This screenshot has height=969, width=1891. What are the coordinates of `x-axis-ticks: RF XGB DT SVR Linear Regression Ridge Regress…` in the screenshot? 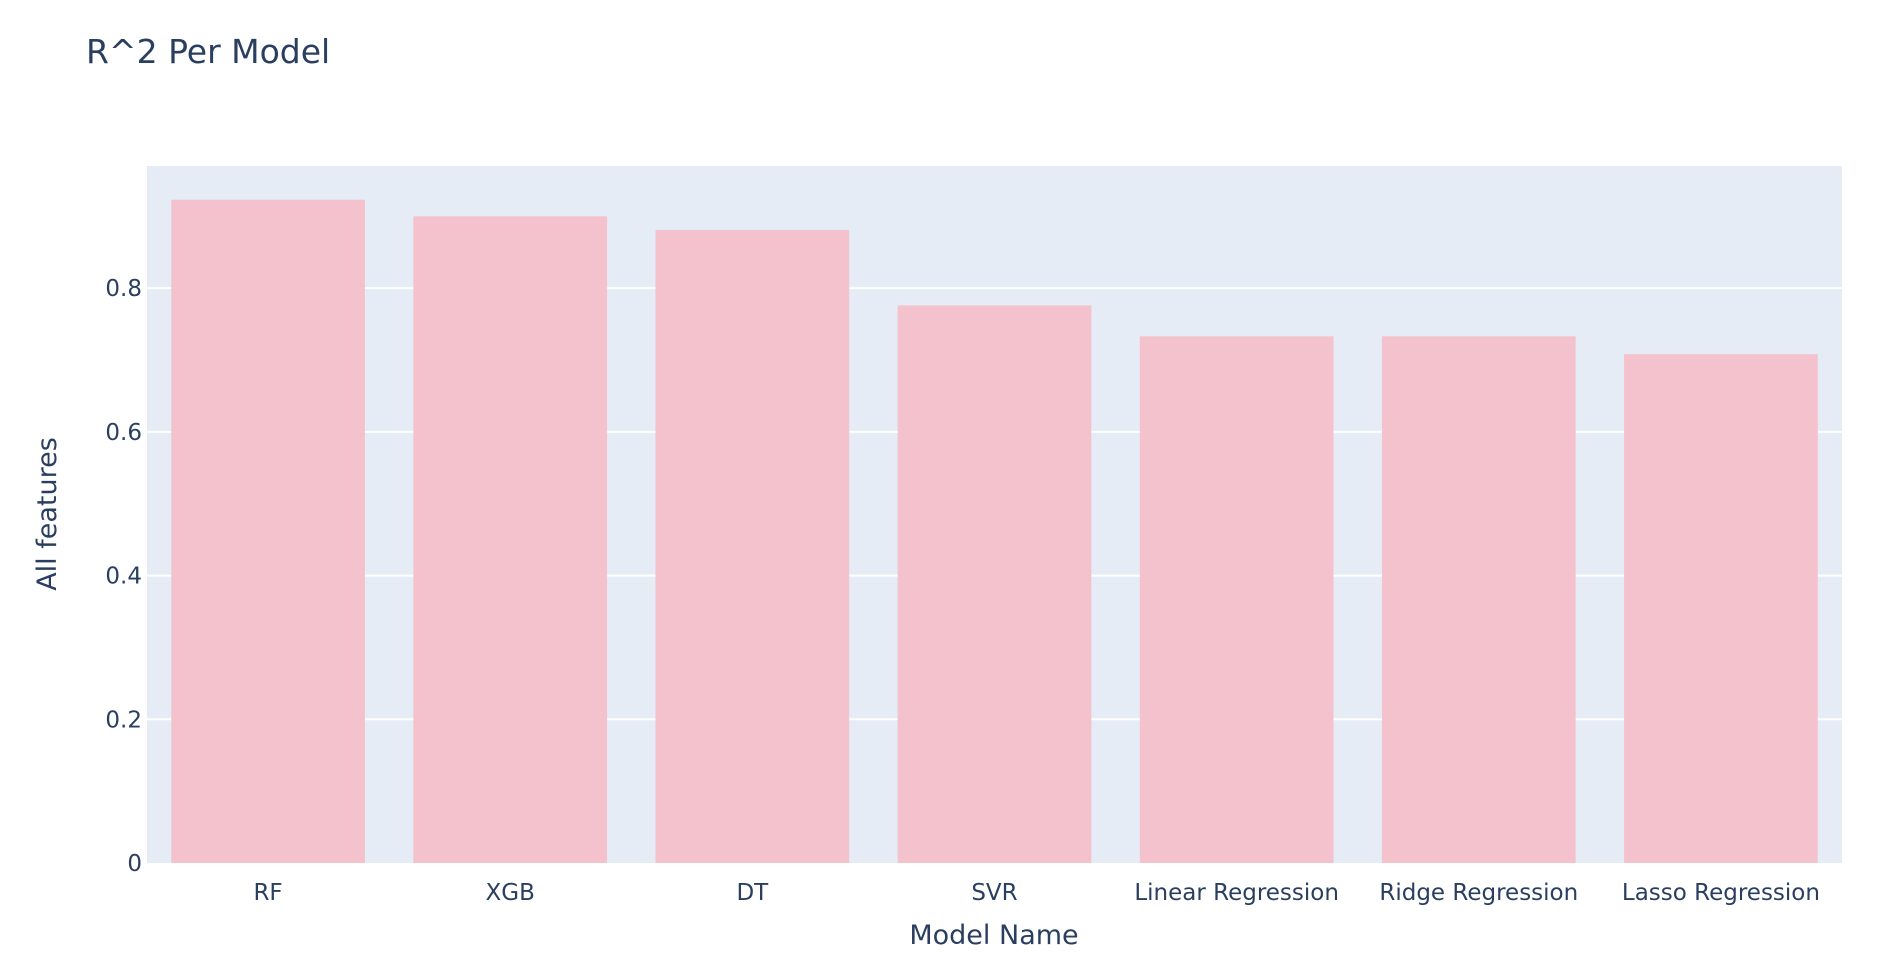 It's located at (1036, 893).